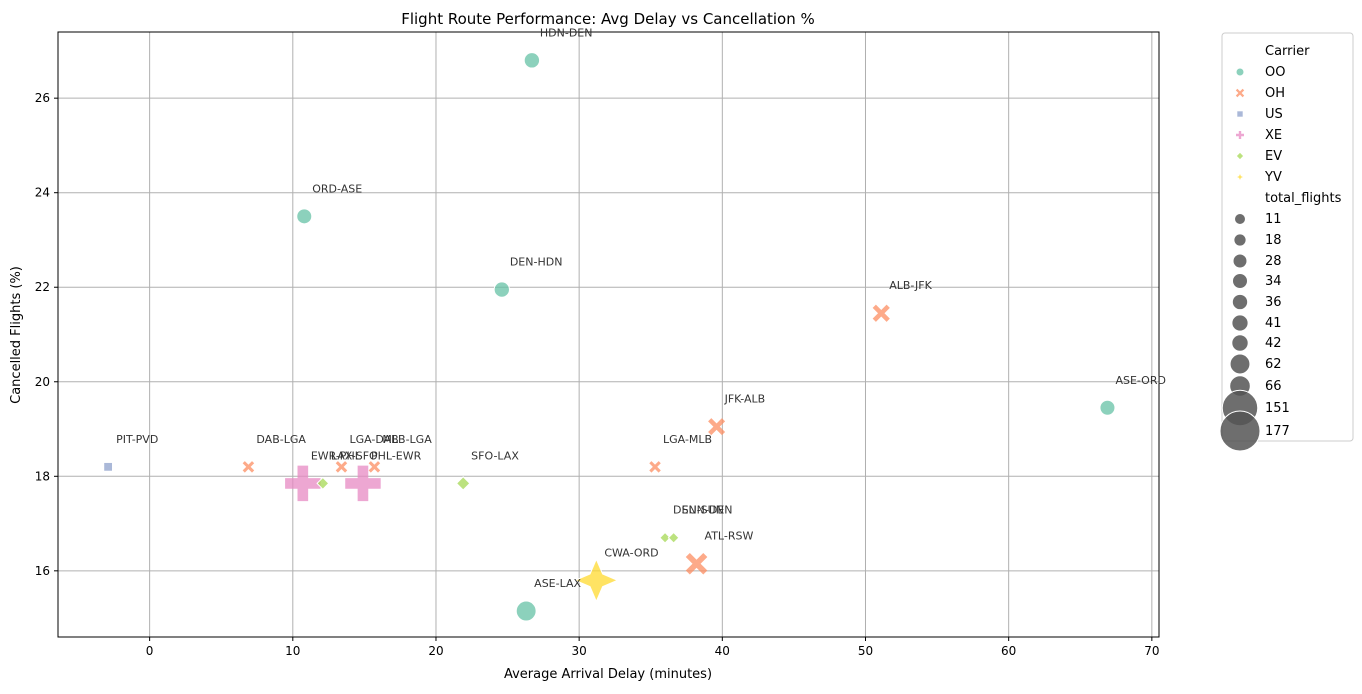 This screenshot has height=694, width=1362. What do you see at coordinates (292, 651) in the screenshot?
I see `x-tick-label: 10` at bounding box center [292, 651].